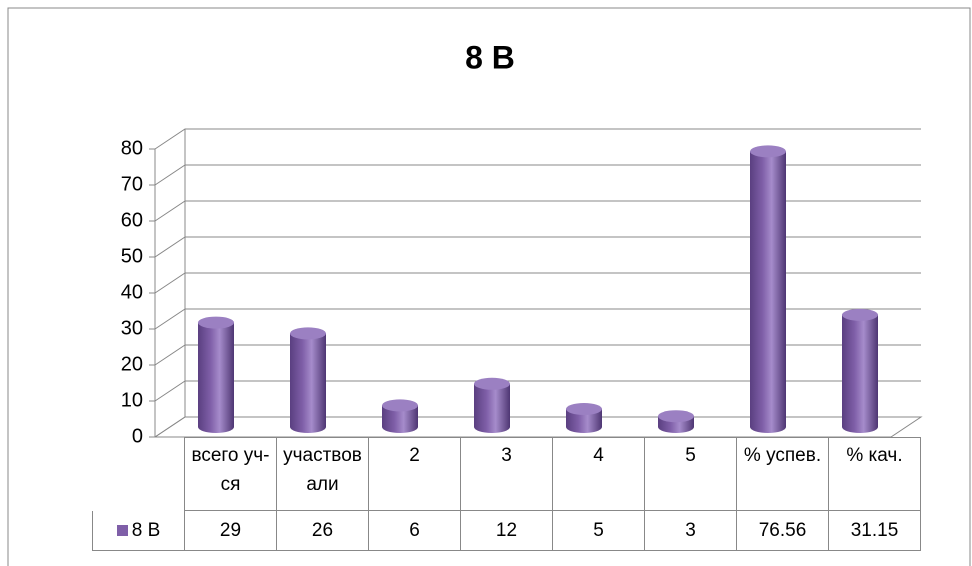  Describe the element at coordinates (132, 364) in the screenshot. I see `y-tick-label: 20` at that location.